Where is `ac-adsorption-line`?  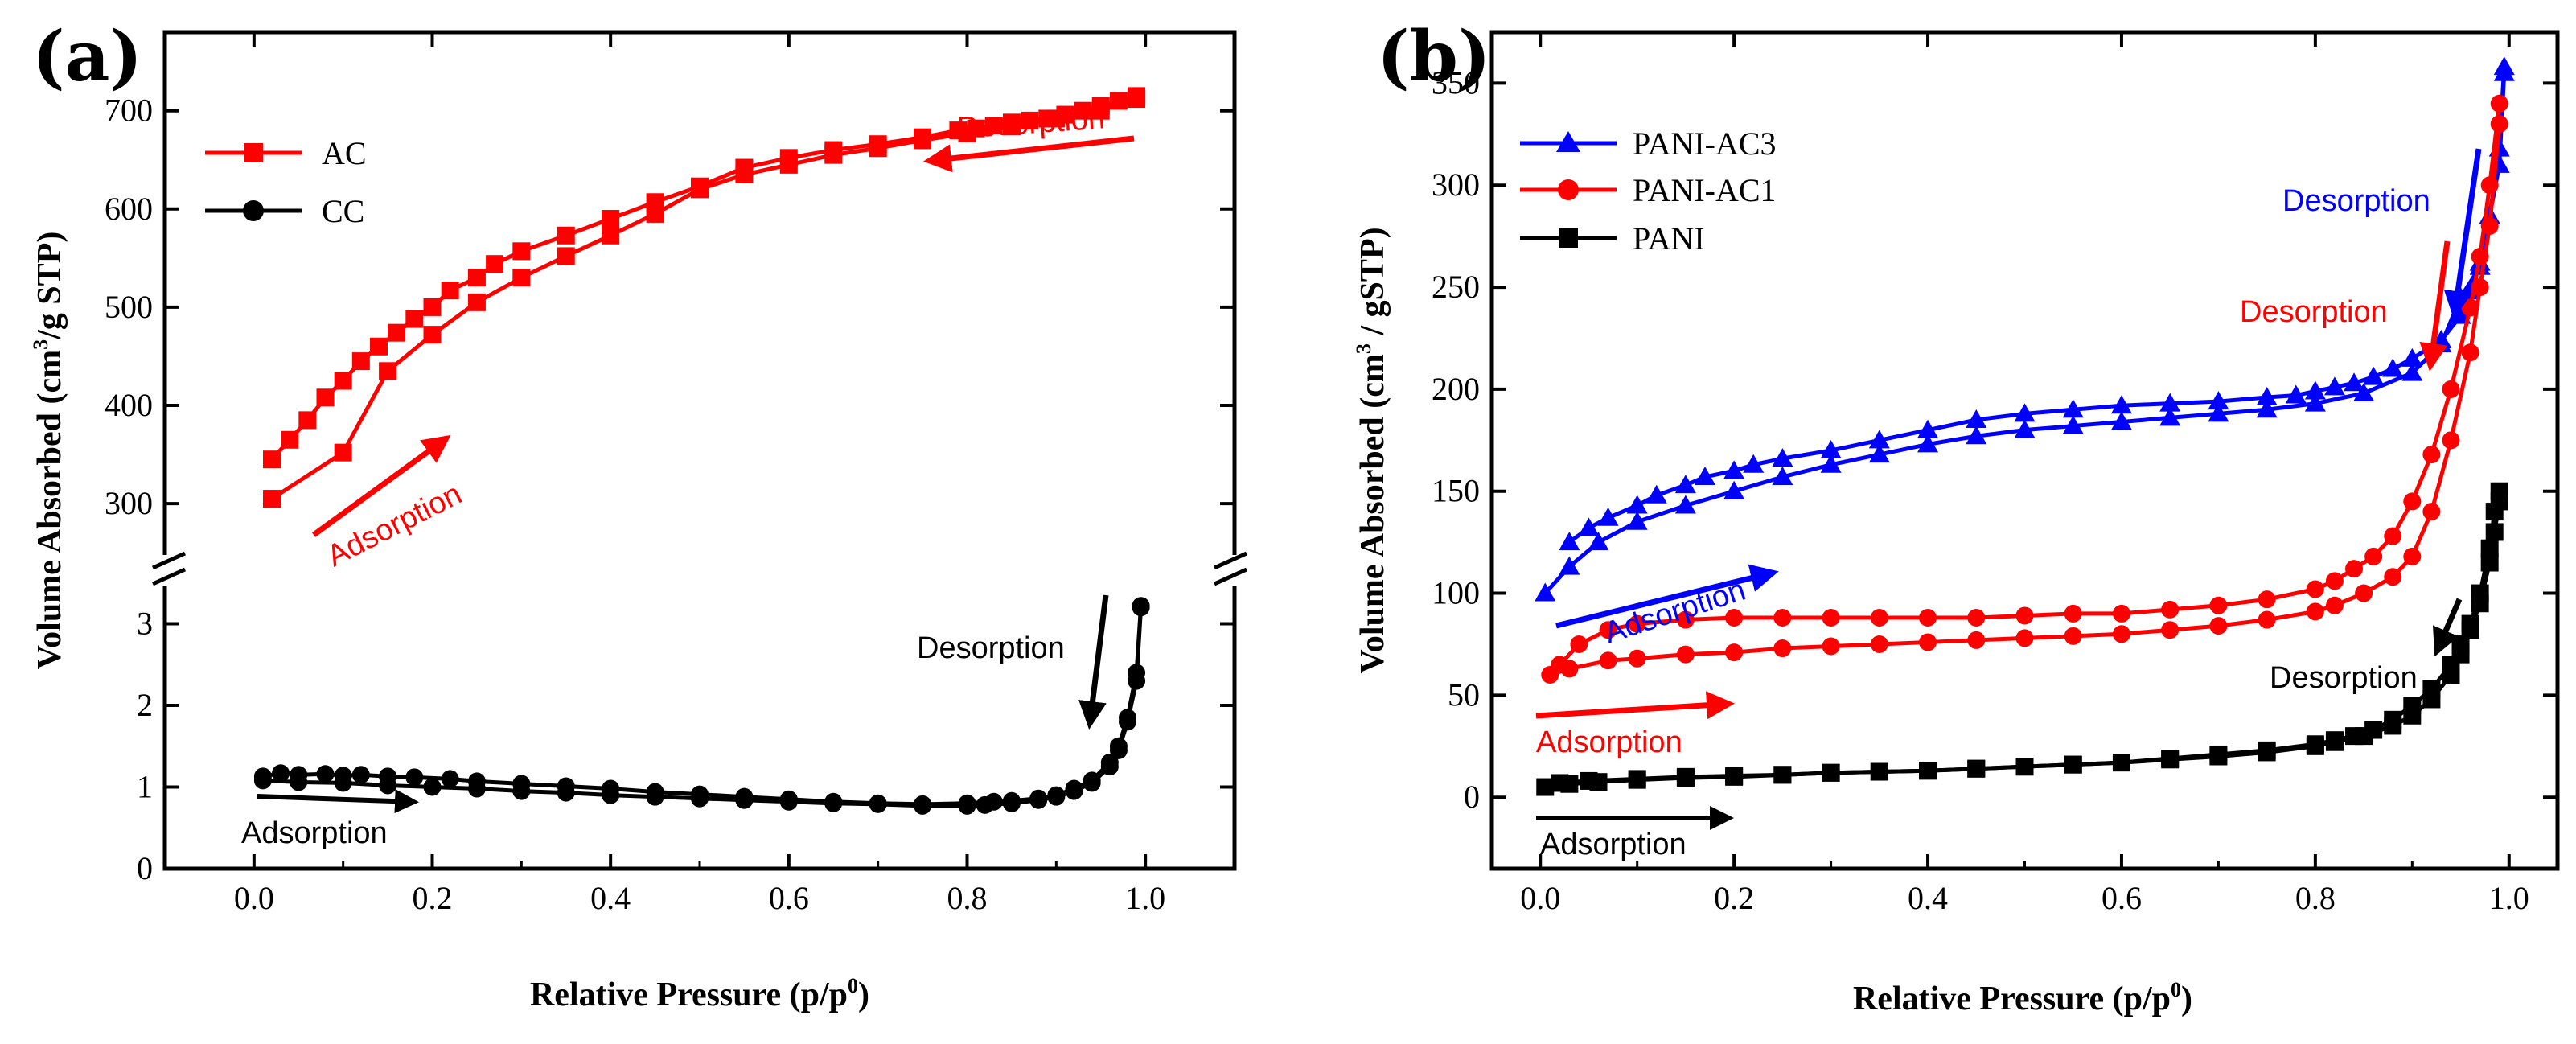
ac-adsorption-line is located at coordinates (703, 299).